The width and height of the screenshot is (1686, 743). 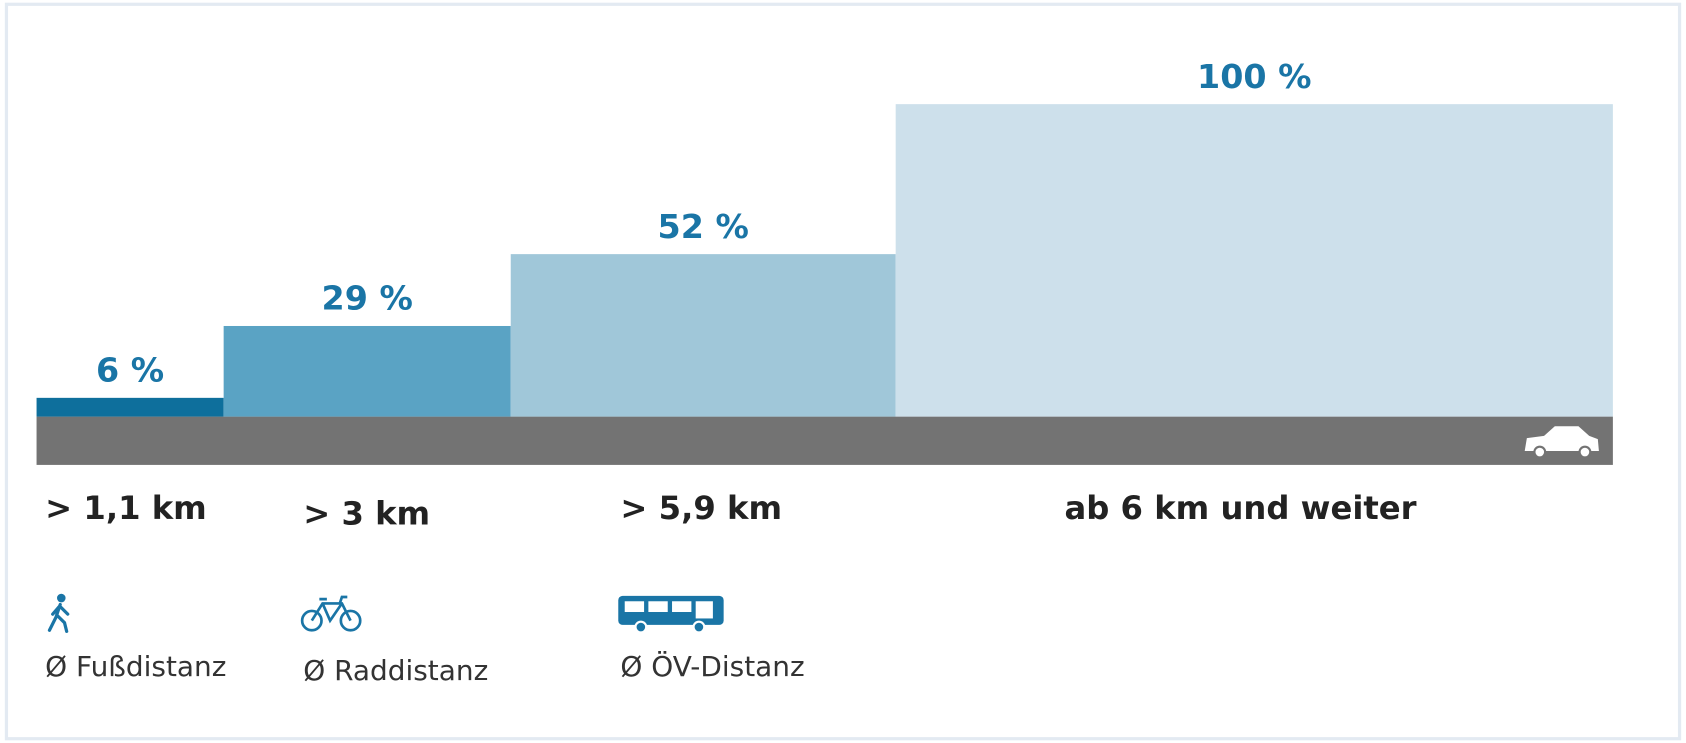 What do you see at coordinates (367, 298) in the screenshot?
I see `value-label: 29 %` at bounding box center [367, 298].